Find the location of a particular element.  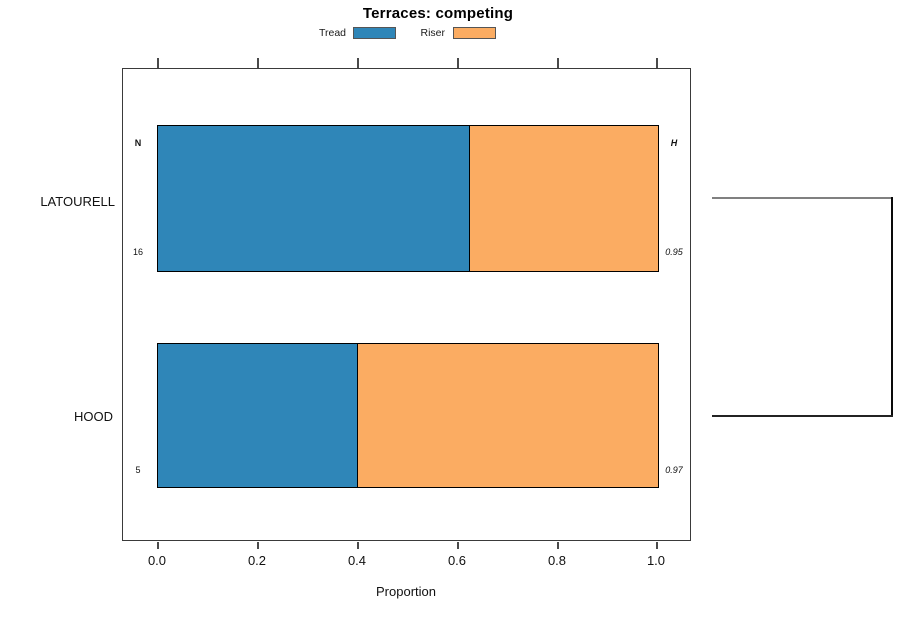

legend-swatch-riser-icon is located at coordinates (474, 33).